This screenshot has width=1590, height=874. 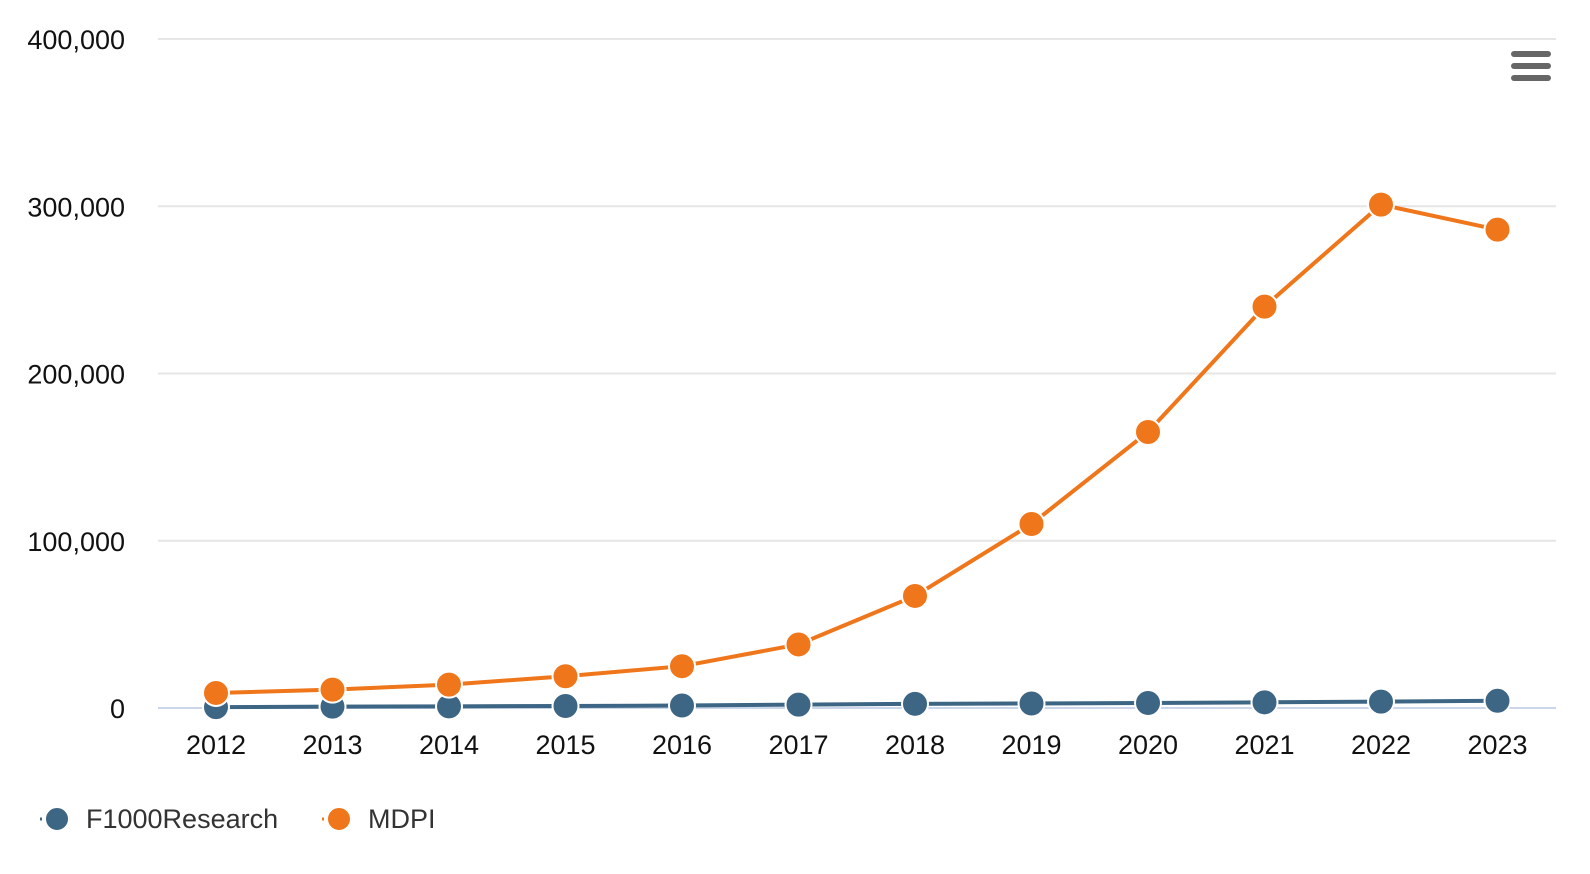 I want to click on x-tick-label: 2013, so click(x=332, y=745).